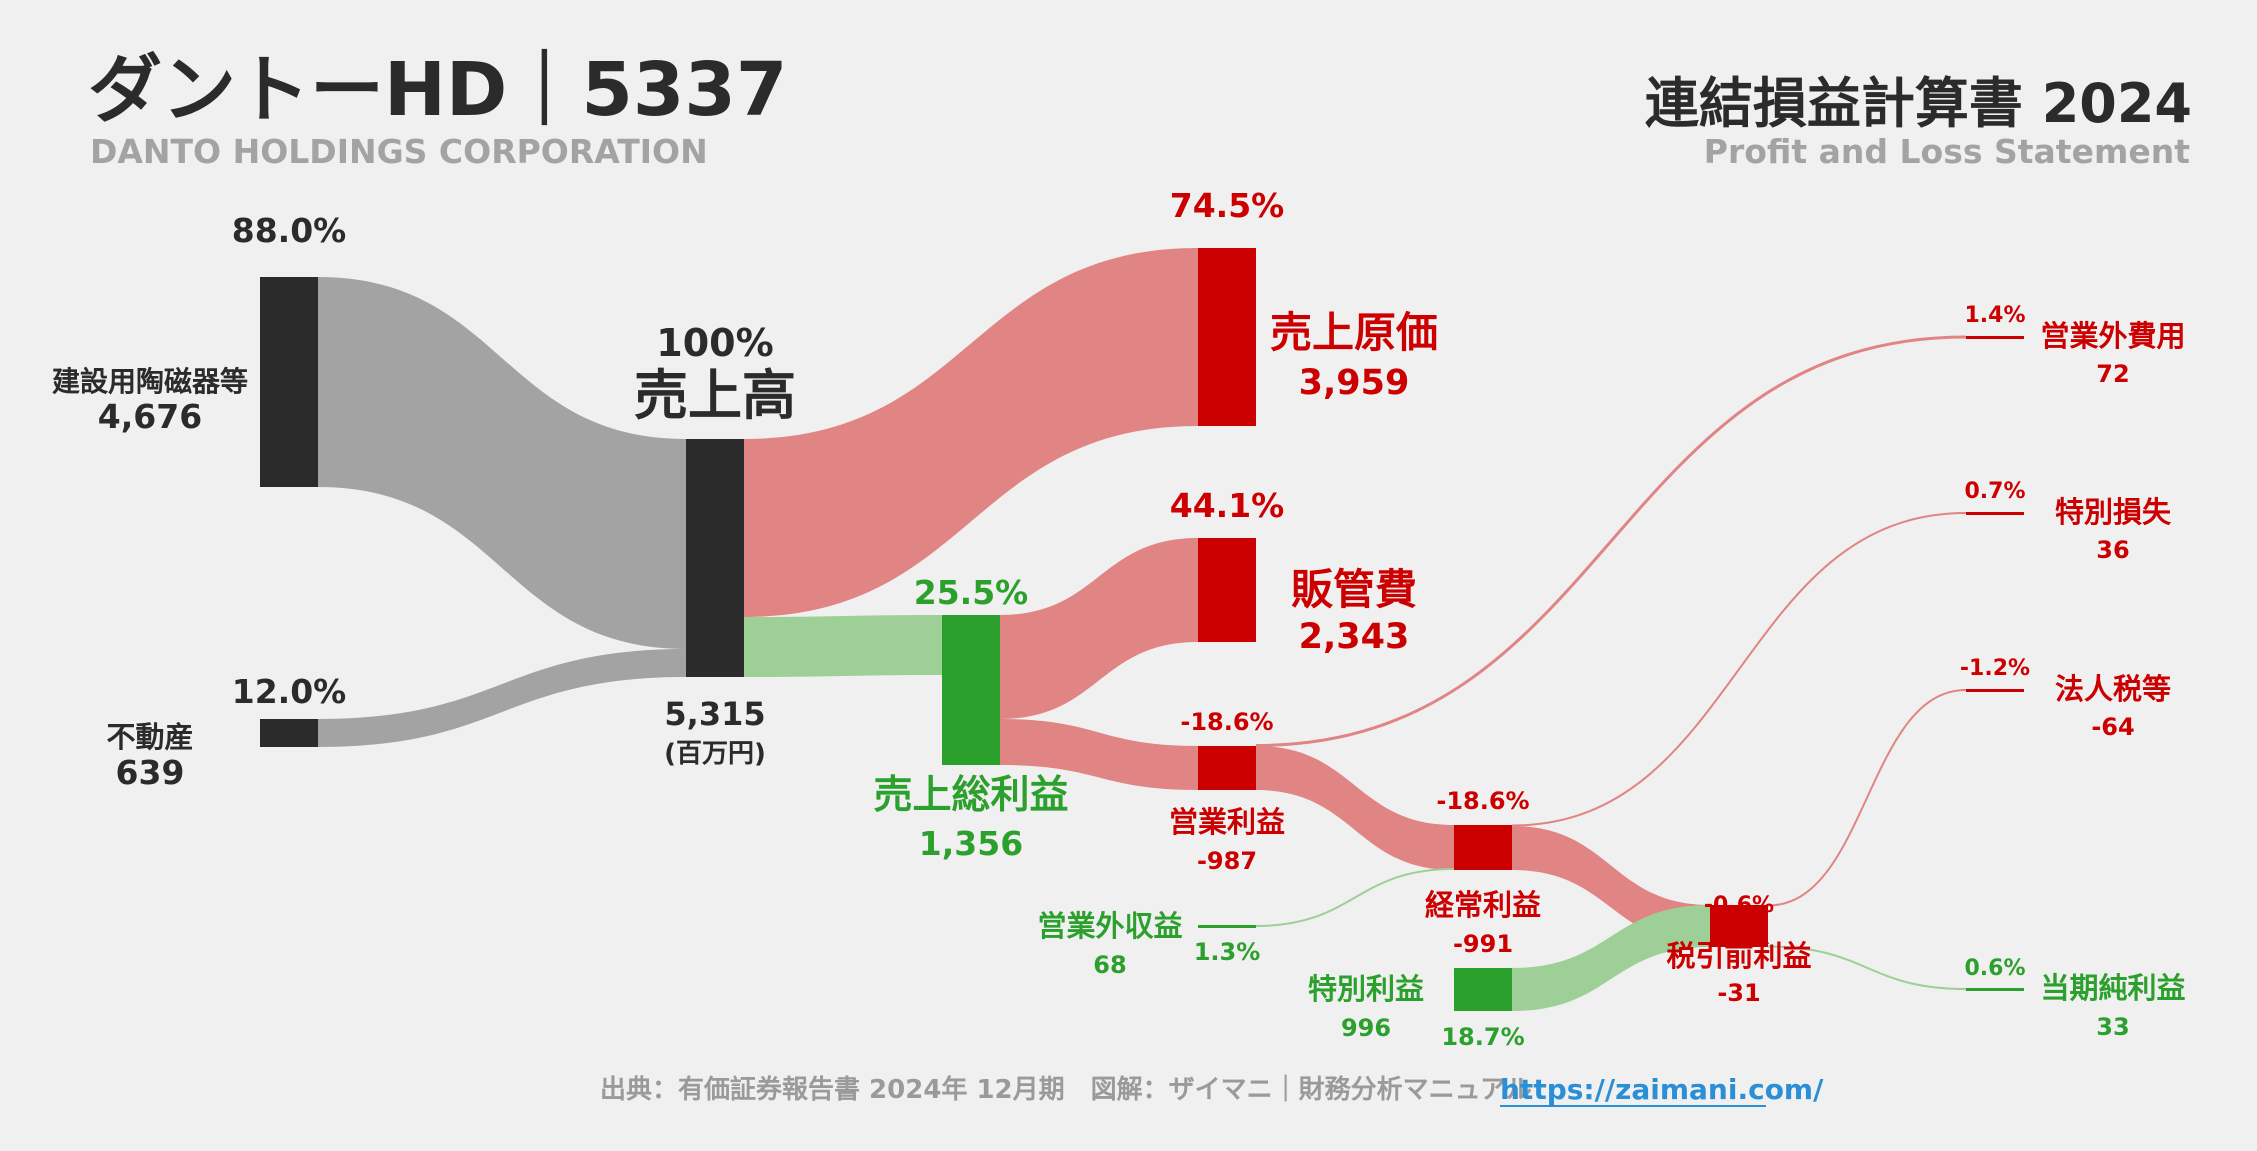  Describe the element at coordinates (714, 714) in the screenshot. I see `sales-value-label: 5,315` at that location.